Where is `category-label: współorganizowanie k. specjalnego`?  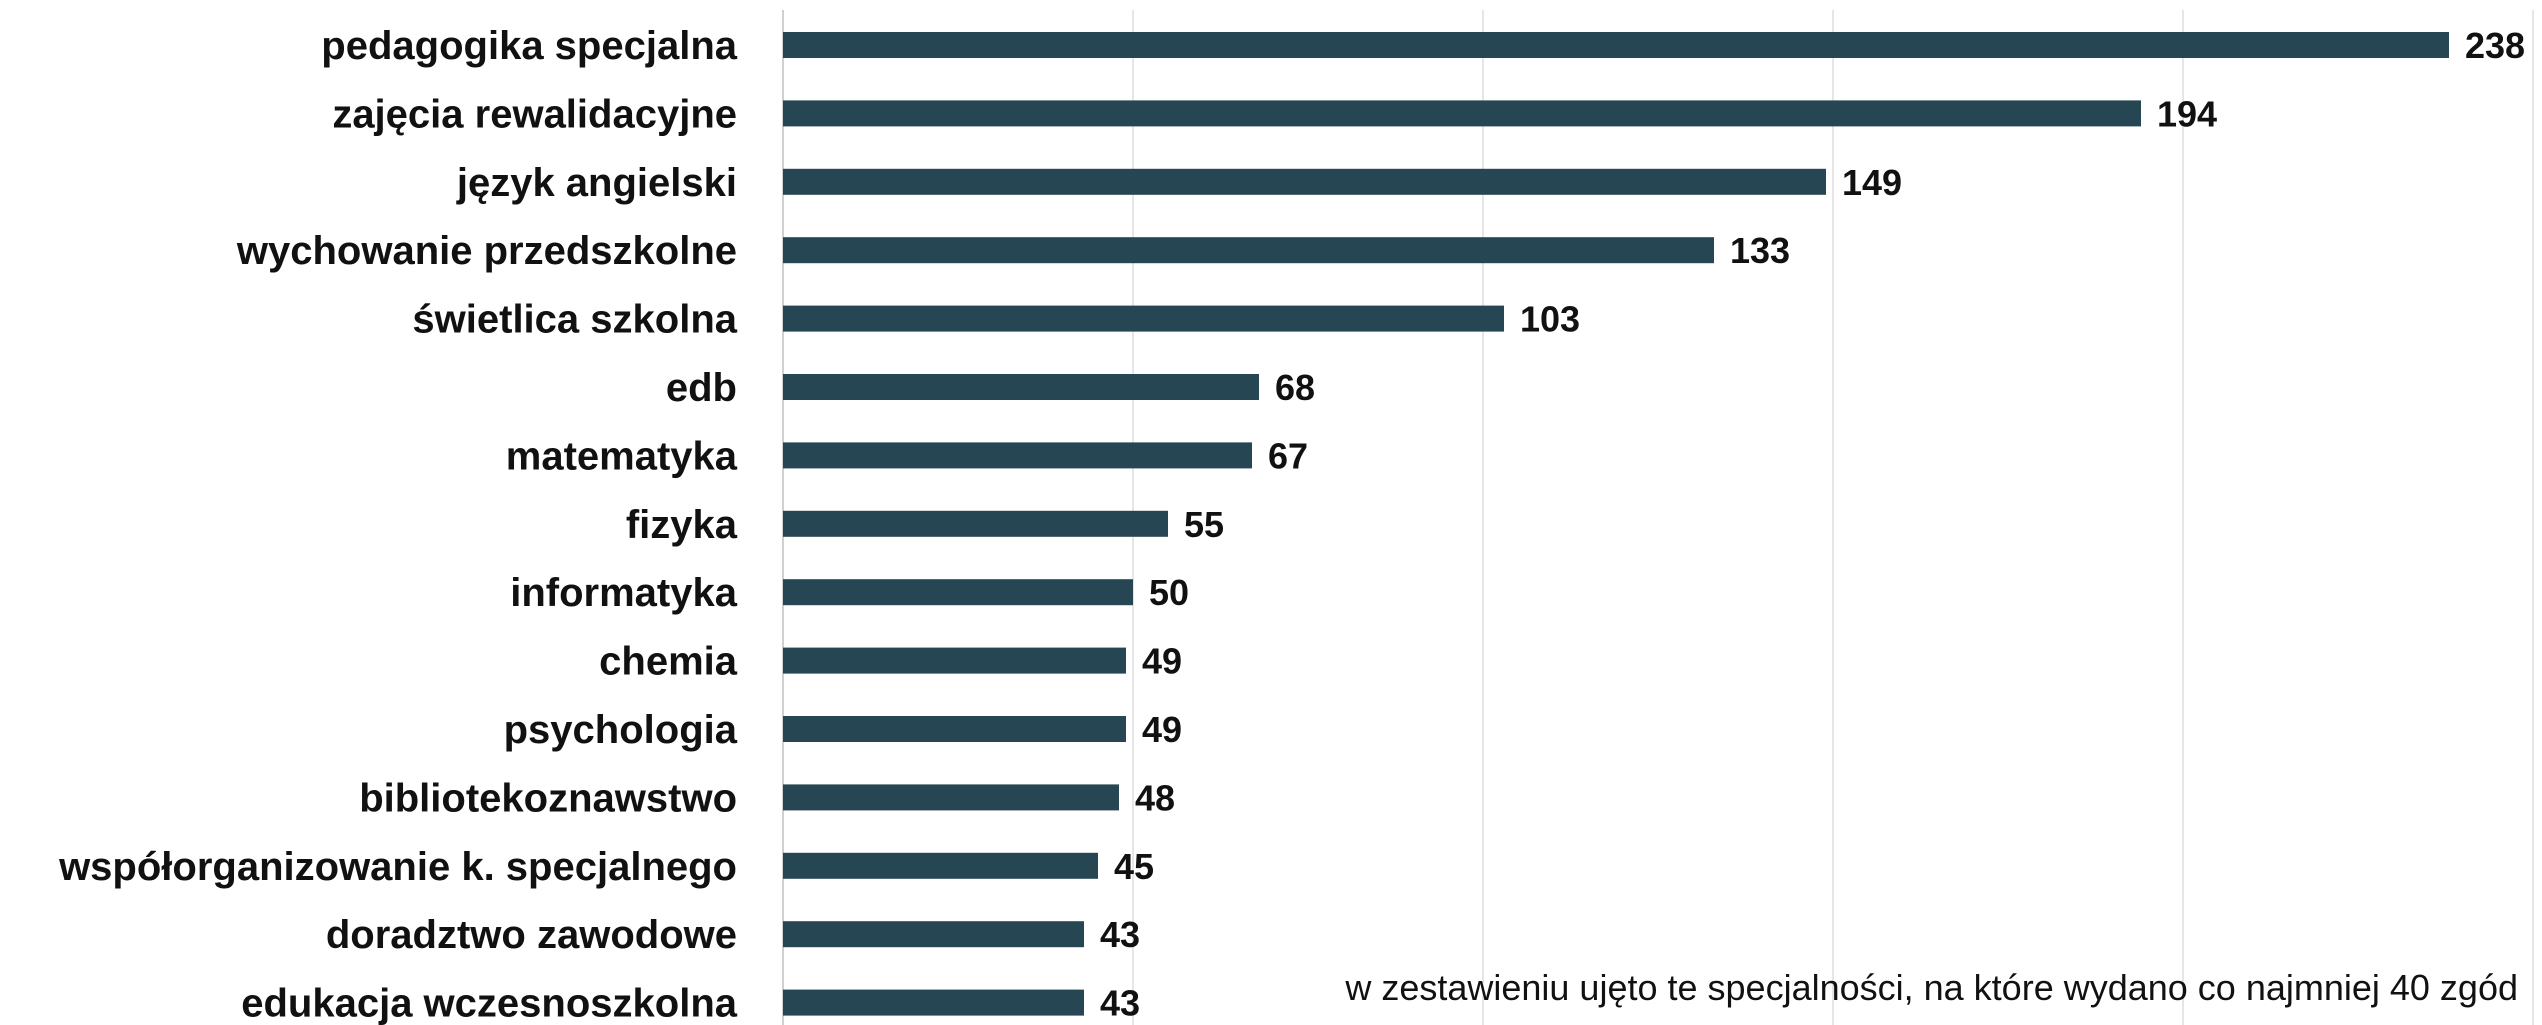
category-label: współorganizowanie k. specjalnego is located at coordinates (397, 867).